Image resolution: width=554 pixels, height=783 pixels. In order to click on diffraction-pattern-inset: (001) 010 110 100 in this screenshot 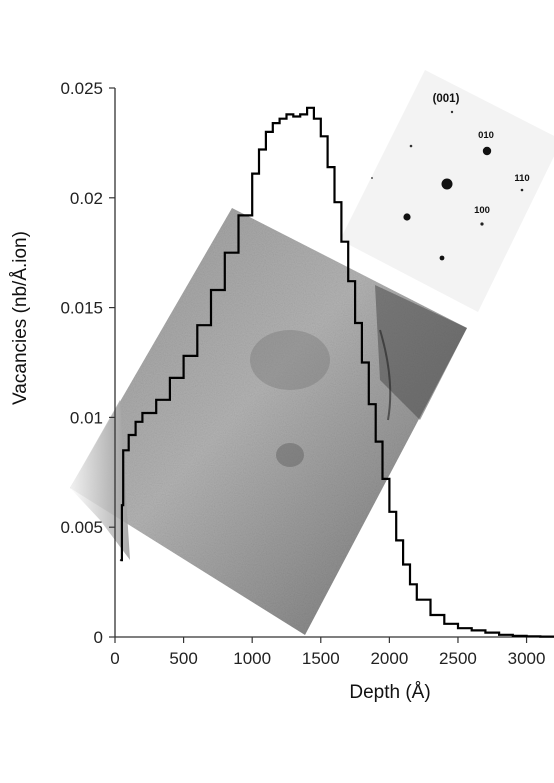, I will do `click(447, 191)`.